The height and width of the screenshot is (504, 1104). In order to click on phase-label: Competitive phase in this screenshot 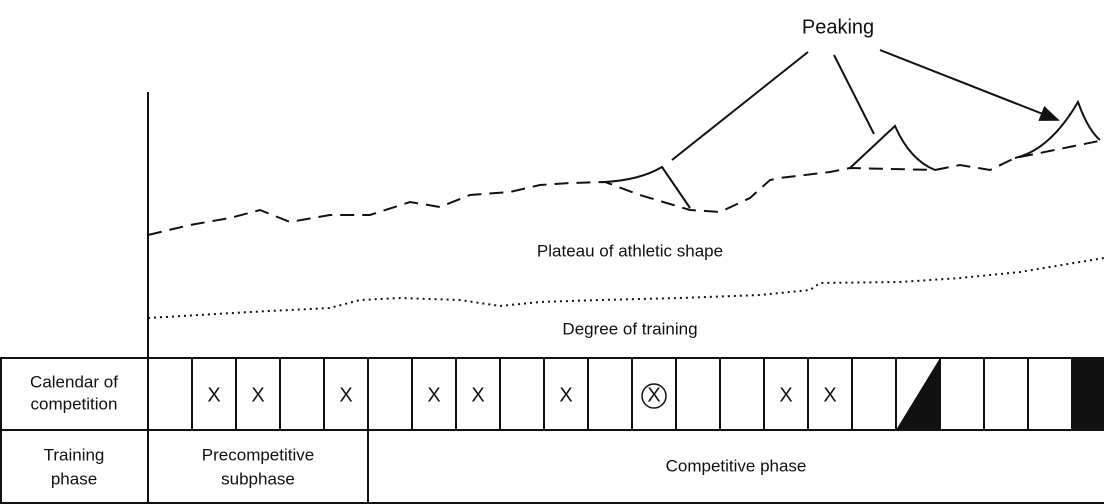, I will do `click(736, 465)`.